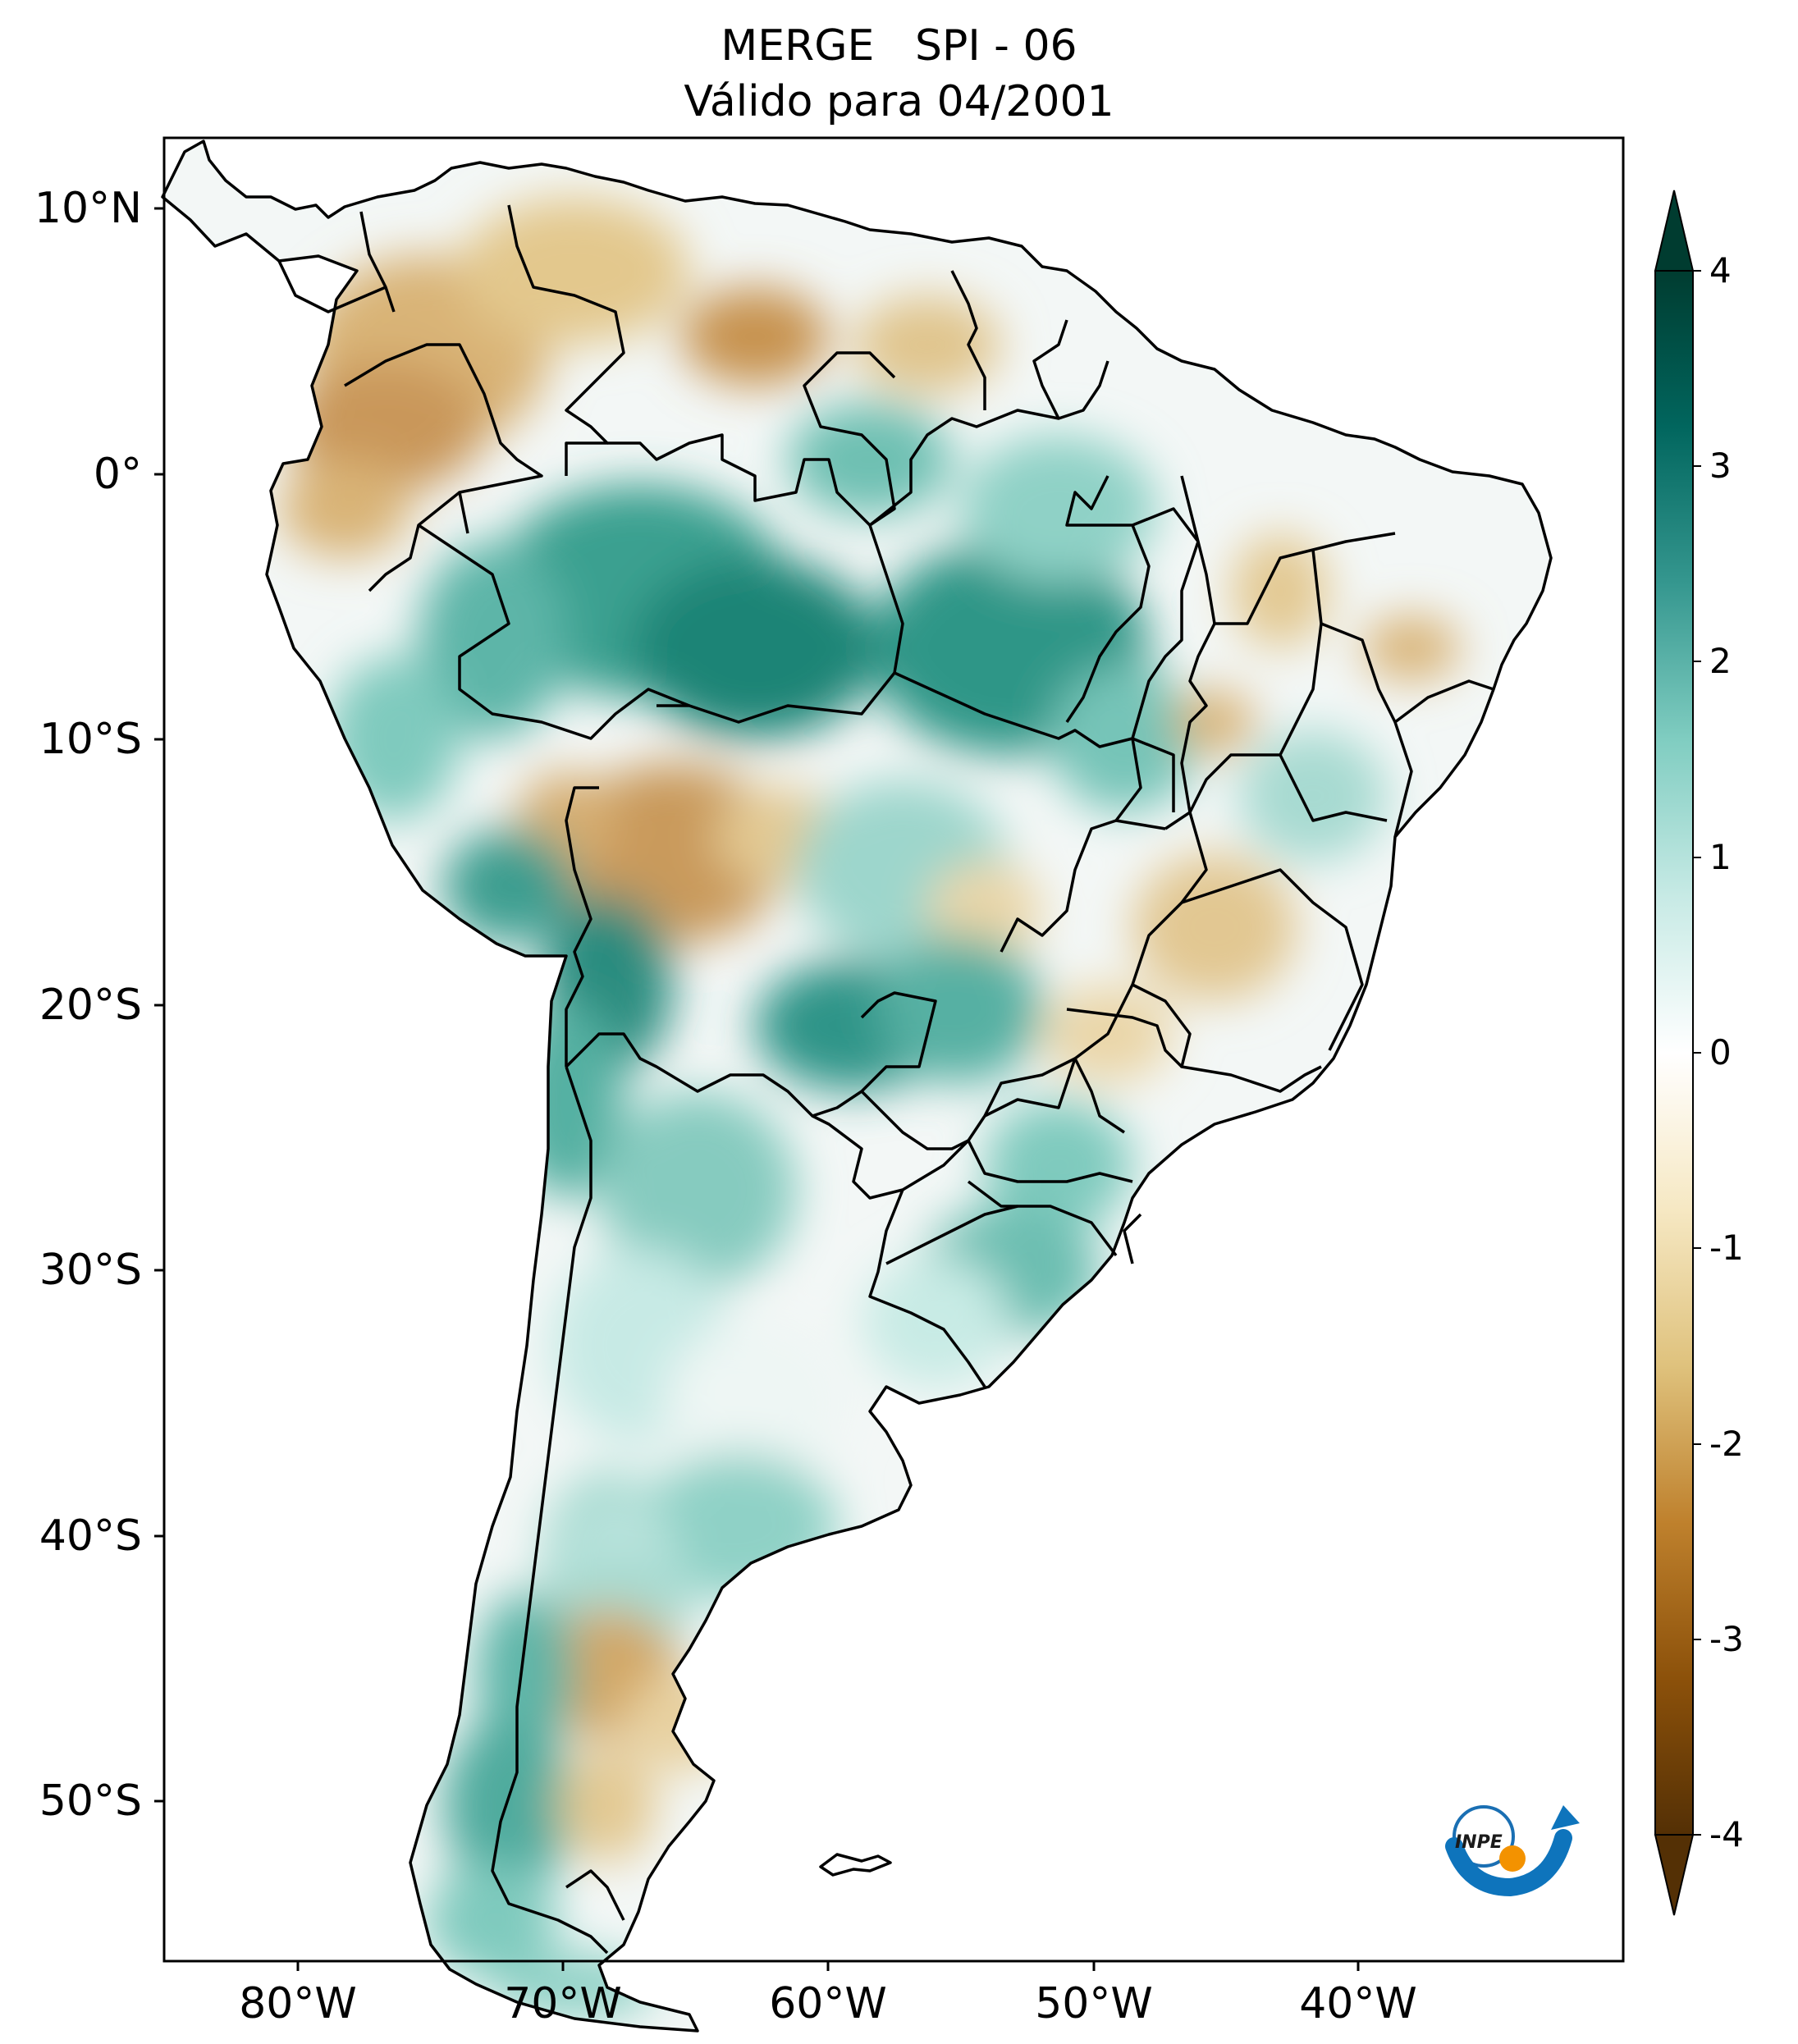  What do you see at coordinates (1726, 1248) in the screenshot?
I see `colorbar-tick-label: -1` at bounding box center [1726, 1248].